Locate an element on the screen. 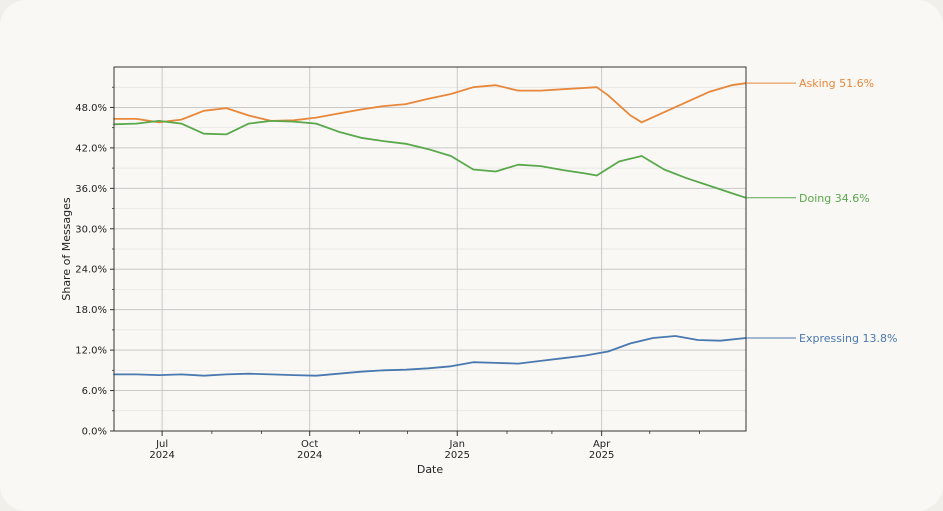  x-tick-label-month: Jan is located at coordinates (457, 444).